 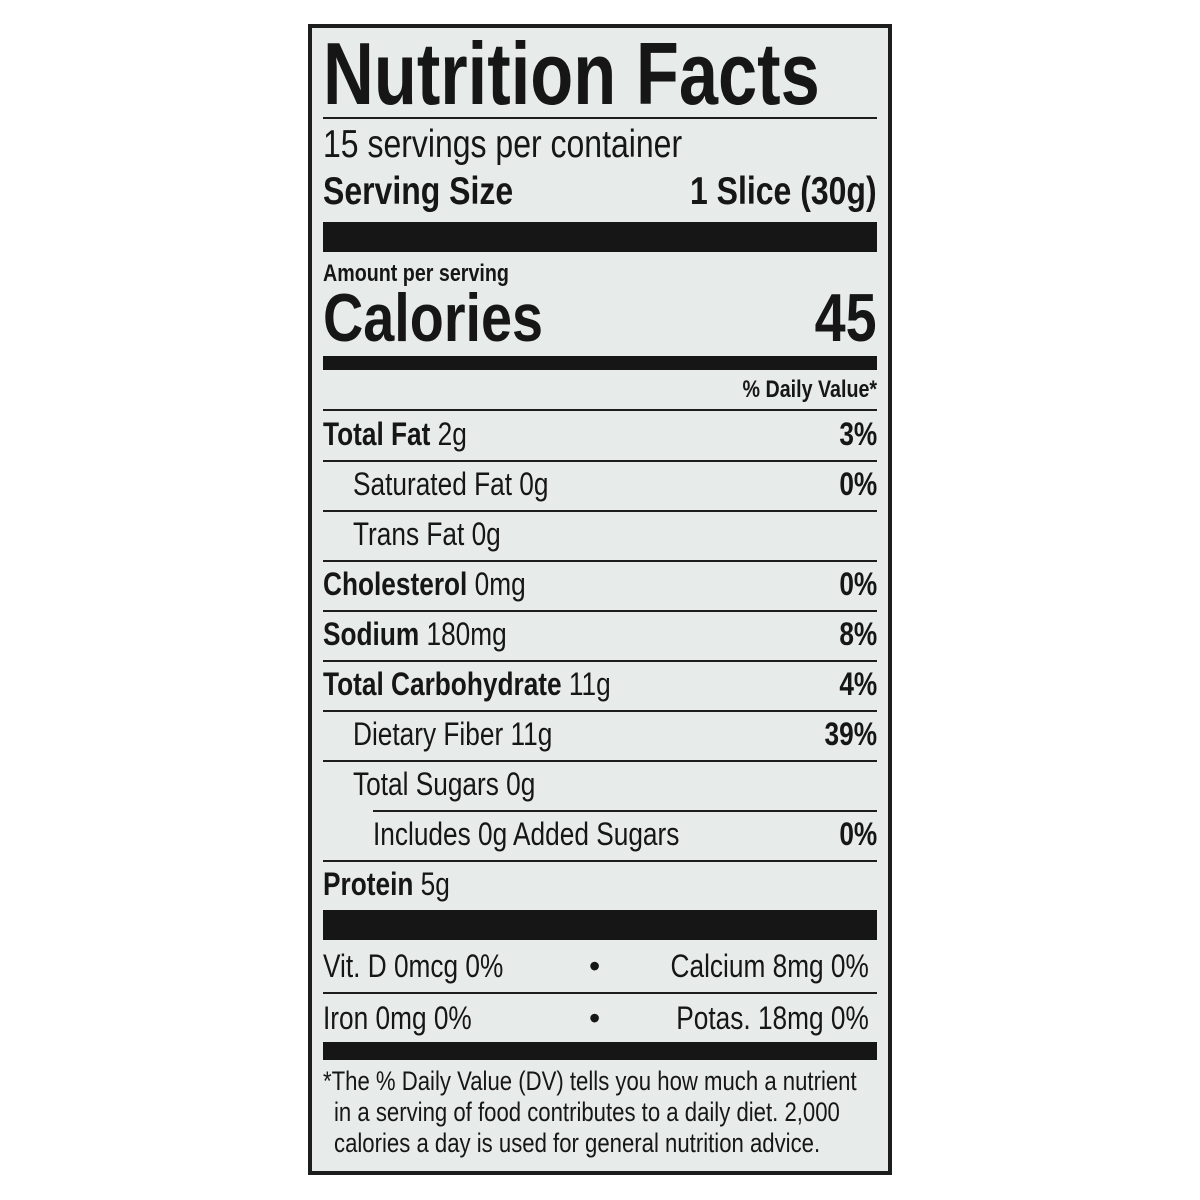 I want to click on nutrient-dv: 39%, so click(x=850, y=734).